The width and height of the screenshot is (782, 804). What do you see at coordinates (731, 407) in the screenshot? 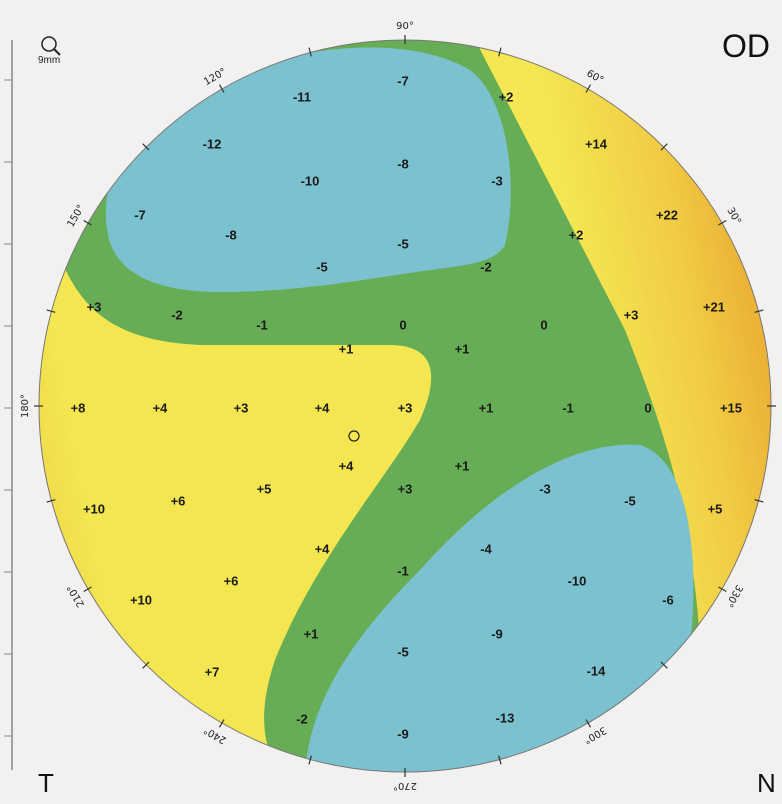
I see `elevation-value: +15` at bounding box center [731, 407].